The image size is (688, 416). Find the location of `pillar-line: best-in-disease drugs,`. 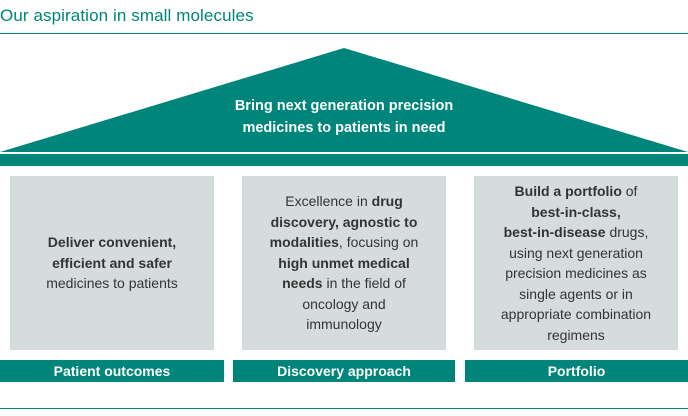

pillar-line: best-in-disease drugs, is located at coordinates (576, 232).